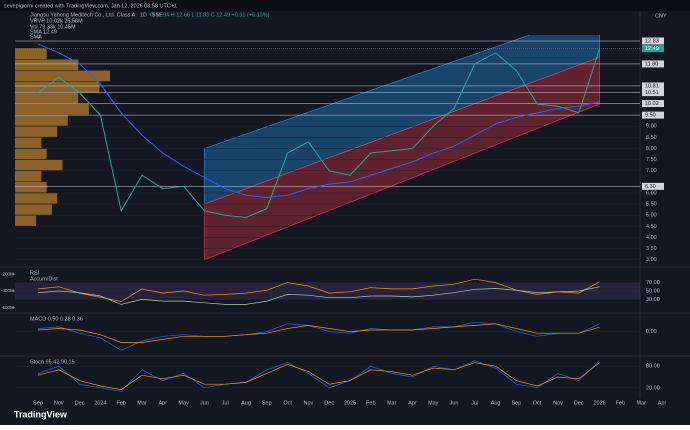  What do you see at coordinates (653, 283) in the screenshot?
I see `y-tick-label: 70.00` at bounding box center [653, 283].